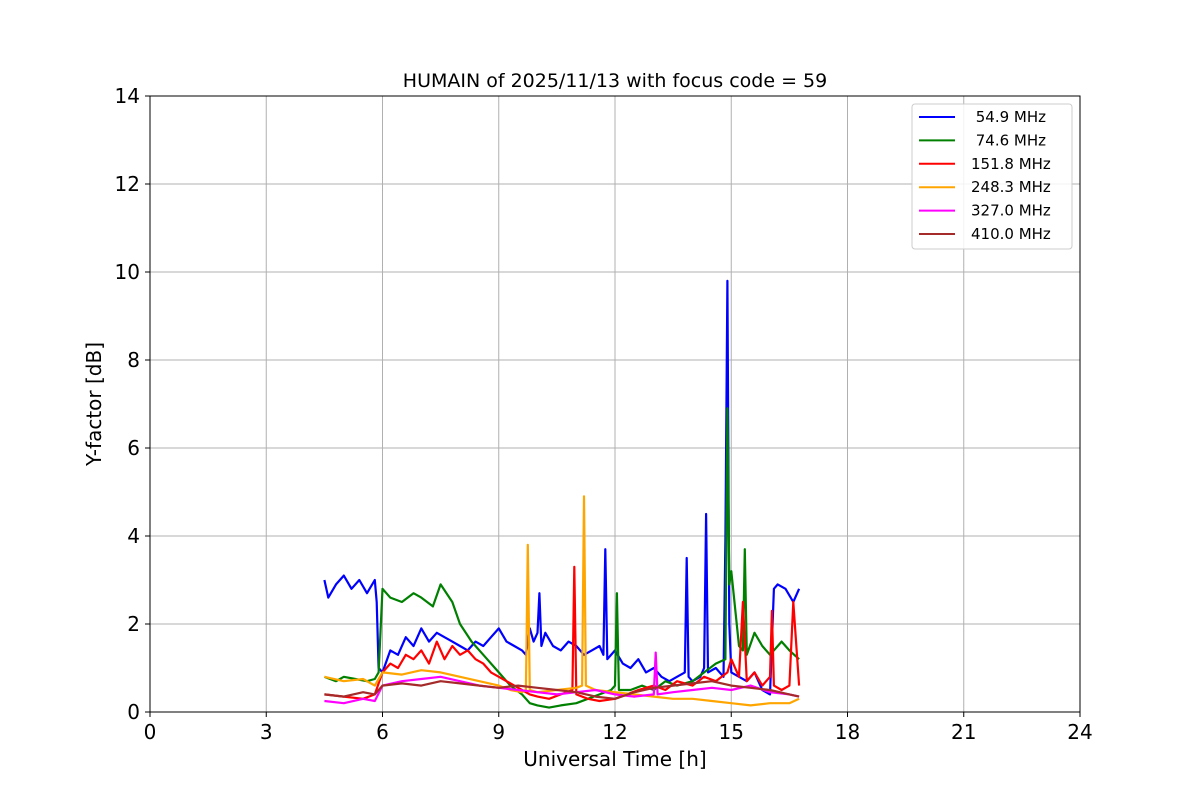 This screenshot has width=1200, height=804. I want to click on y-tick-label: 4, so click(133, 536).